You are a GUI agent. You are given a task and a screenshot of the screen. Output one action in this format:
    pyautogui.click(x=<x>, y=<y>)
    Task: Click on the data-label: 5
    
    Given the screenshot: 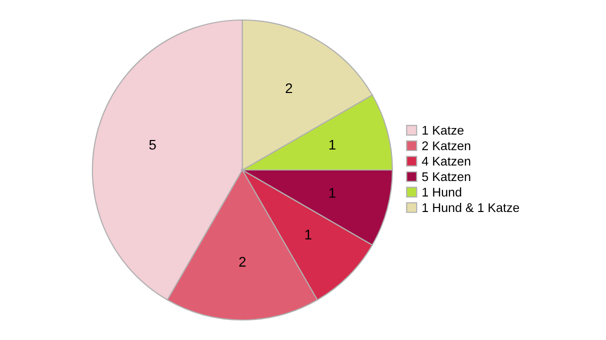 What is the action you would take?
    pyautogui.click(x=152, y=145)
    